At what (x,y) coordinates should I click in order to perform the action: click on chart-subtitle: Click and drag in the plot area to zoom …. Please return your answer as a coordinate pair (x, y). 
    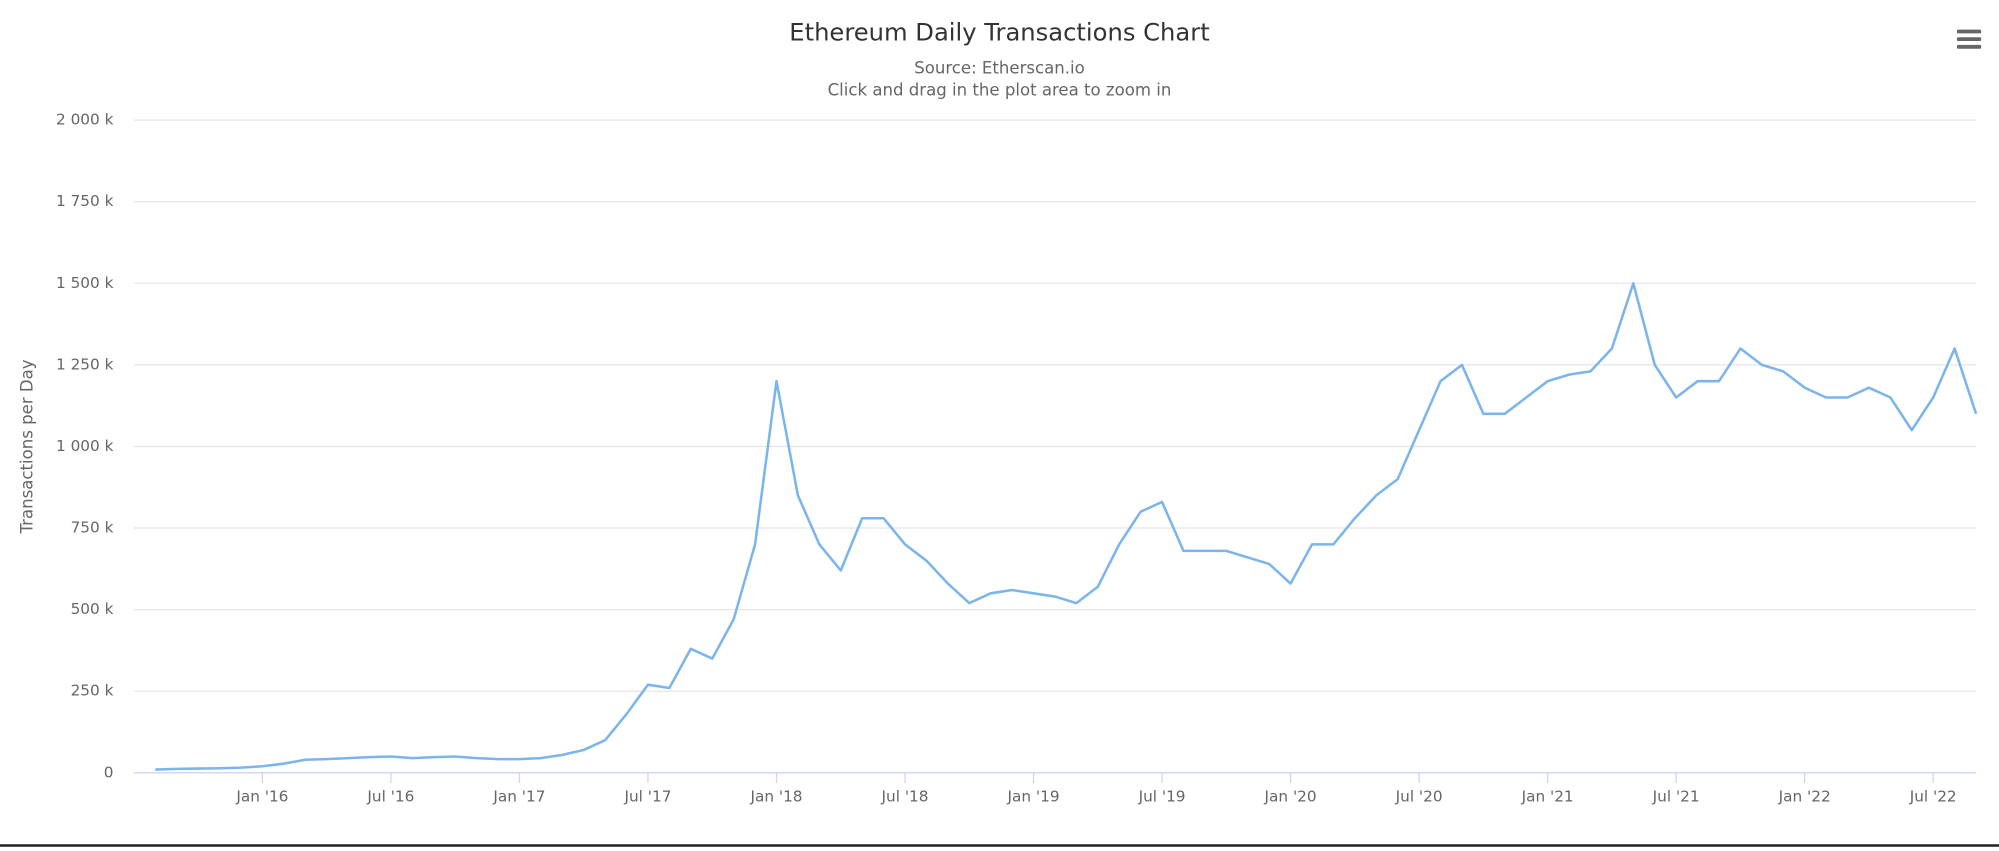
    Looking at the image, I should click on (1000, 89).